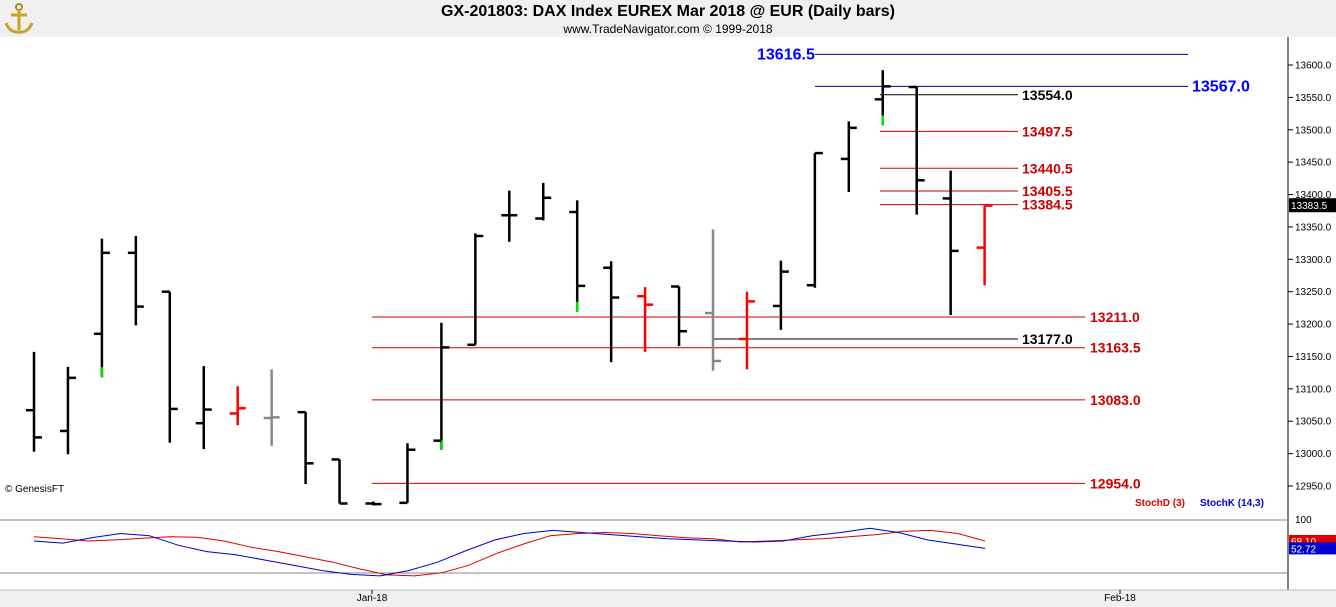 The width and height of the screenshot is (1336, 607). Describe the element at coordinates (1047, 205) in the screenshot. I see `price-level-label: 13384.5` at that location.